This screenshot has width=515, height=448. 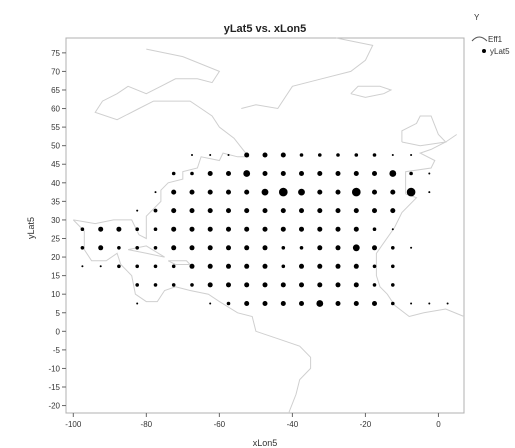 What do you see at coordinates (58, 331) in the screenshot?
I see `y-tick-label: 0` at bounding box center [58, 331].